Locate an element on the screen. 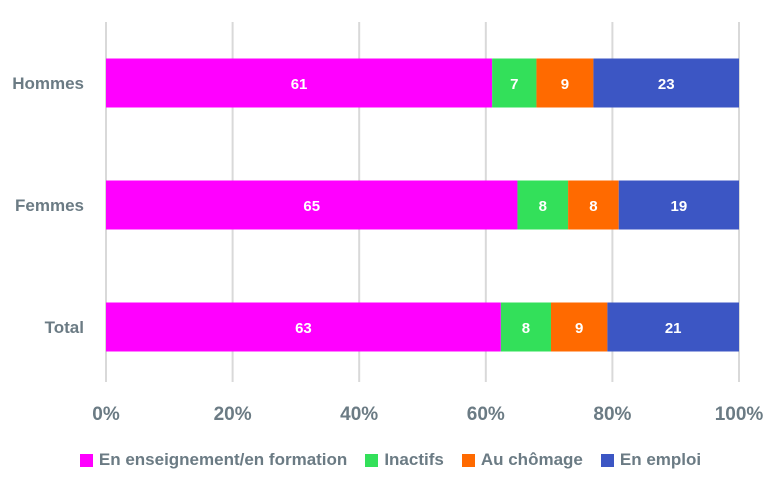  data-label: 65 is located at coordinates (311, 206).